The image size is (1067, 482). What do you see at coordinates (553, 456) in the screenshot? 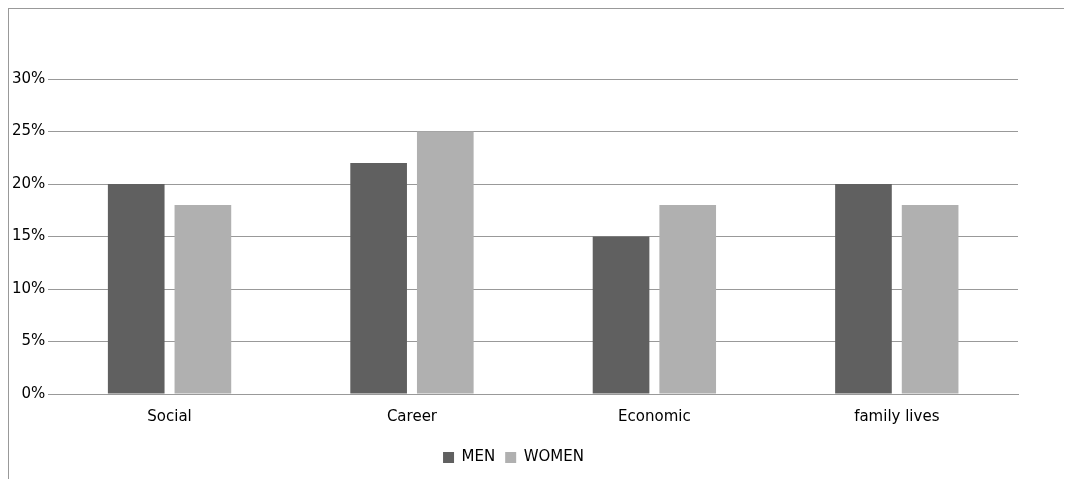
I see `legend-label: WOMEN` at bounding box center [553, 456].